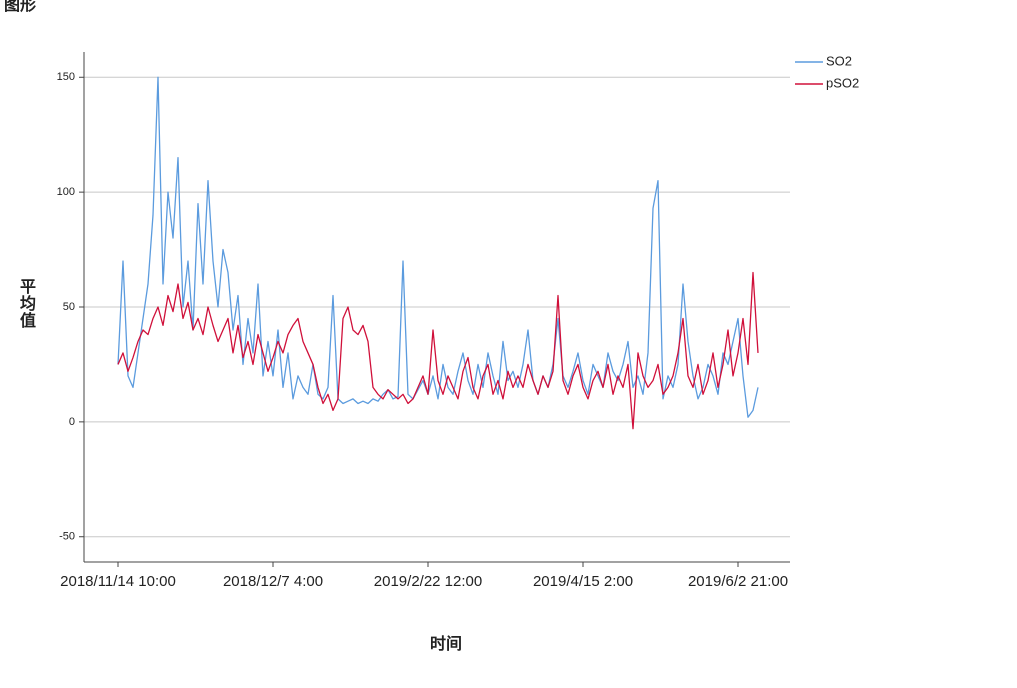 Image resolution: width=1017 pixels, height=688 pixels. Describe the element at coordinates (273, 581) in the screenshot. I see `x-tick-label: 2018/12/7 4:00` at that location.